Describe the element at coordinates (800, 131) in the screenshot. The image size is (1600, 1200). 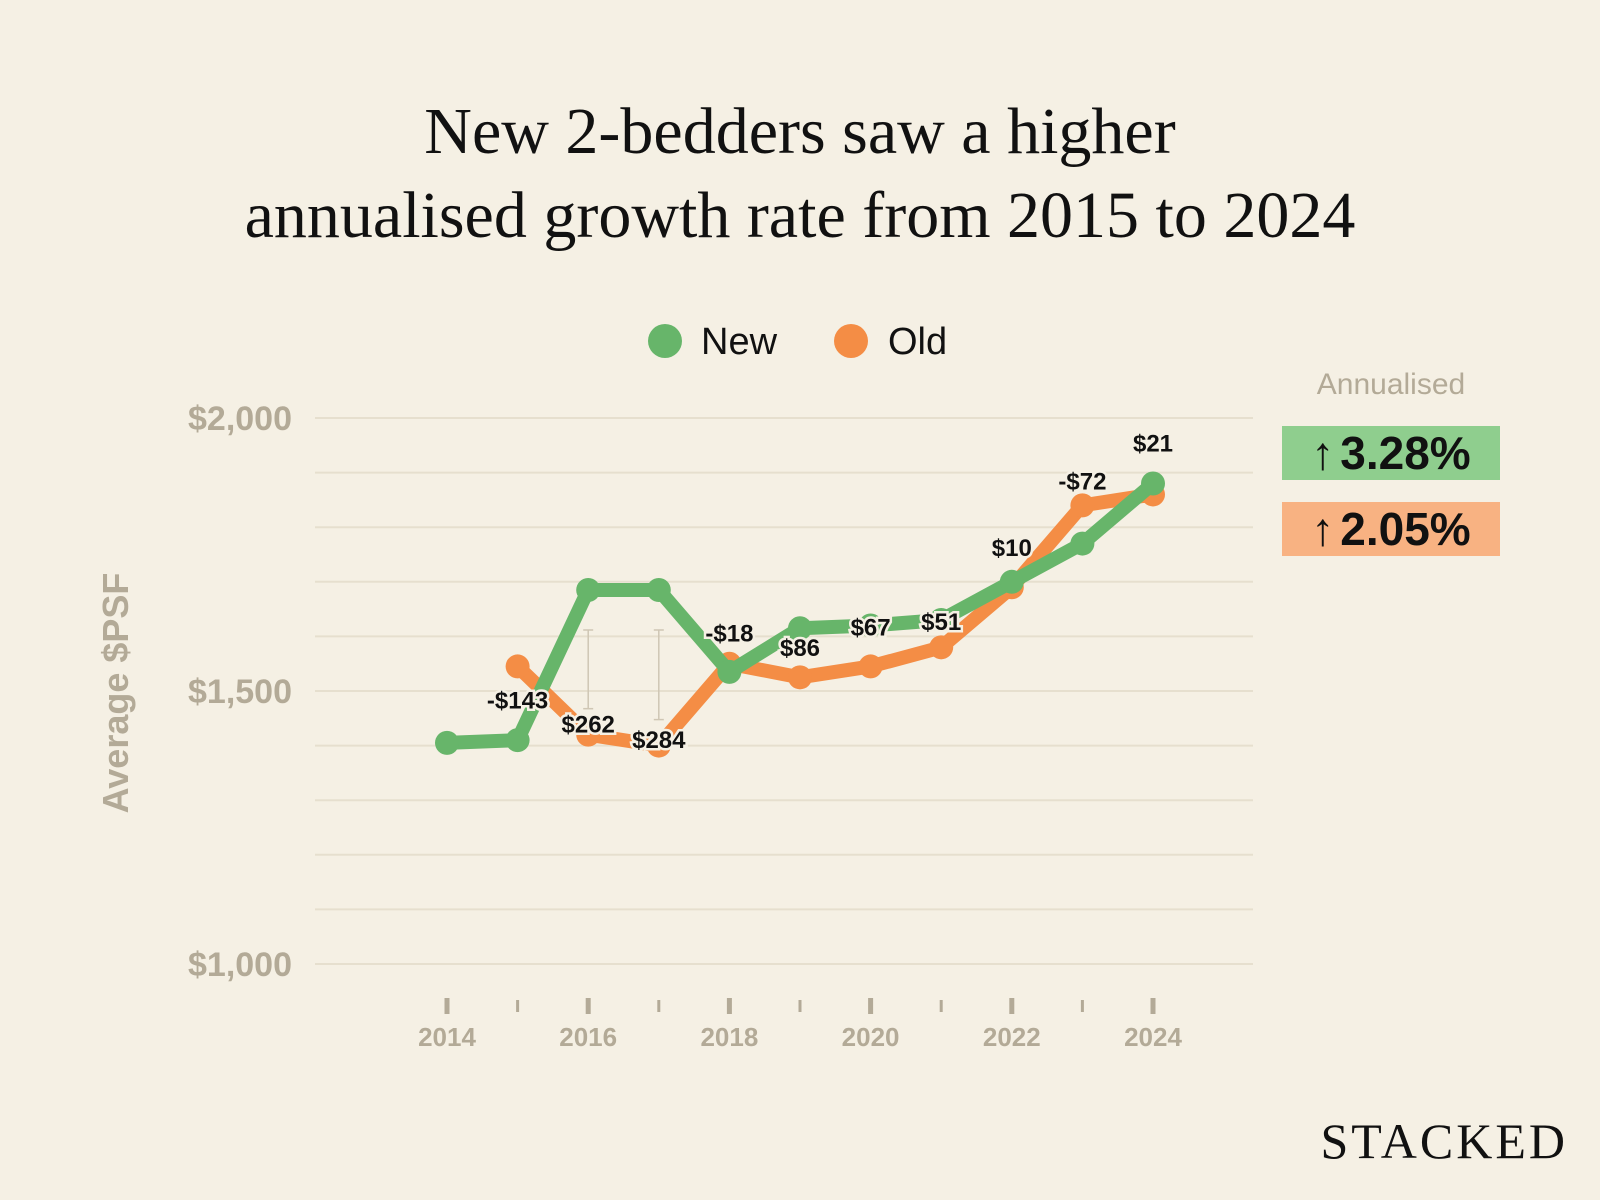
I see `title-line-1: New 2-bedders saw a higher` at that location.